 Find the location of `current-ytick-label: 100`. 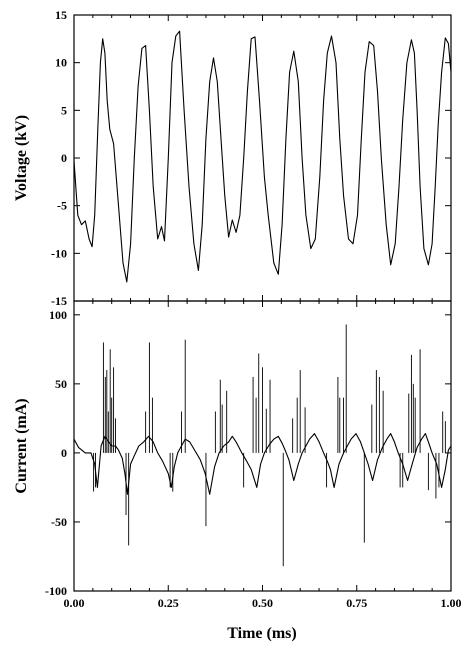

current-ytick-label: 100 is located at coordinates (58, 315).